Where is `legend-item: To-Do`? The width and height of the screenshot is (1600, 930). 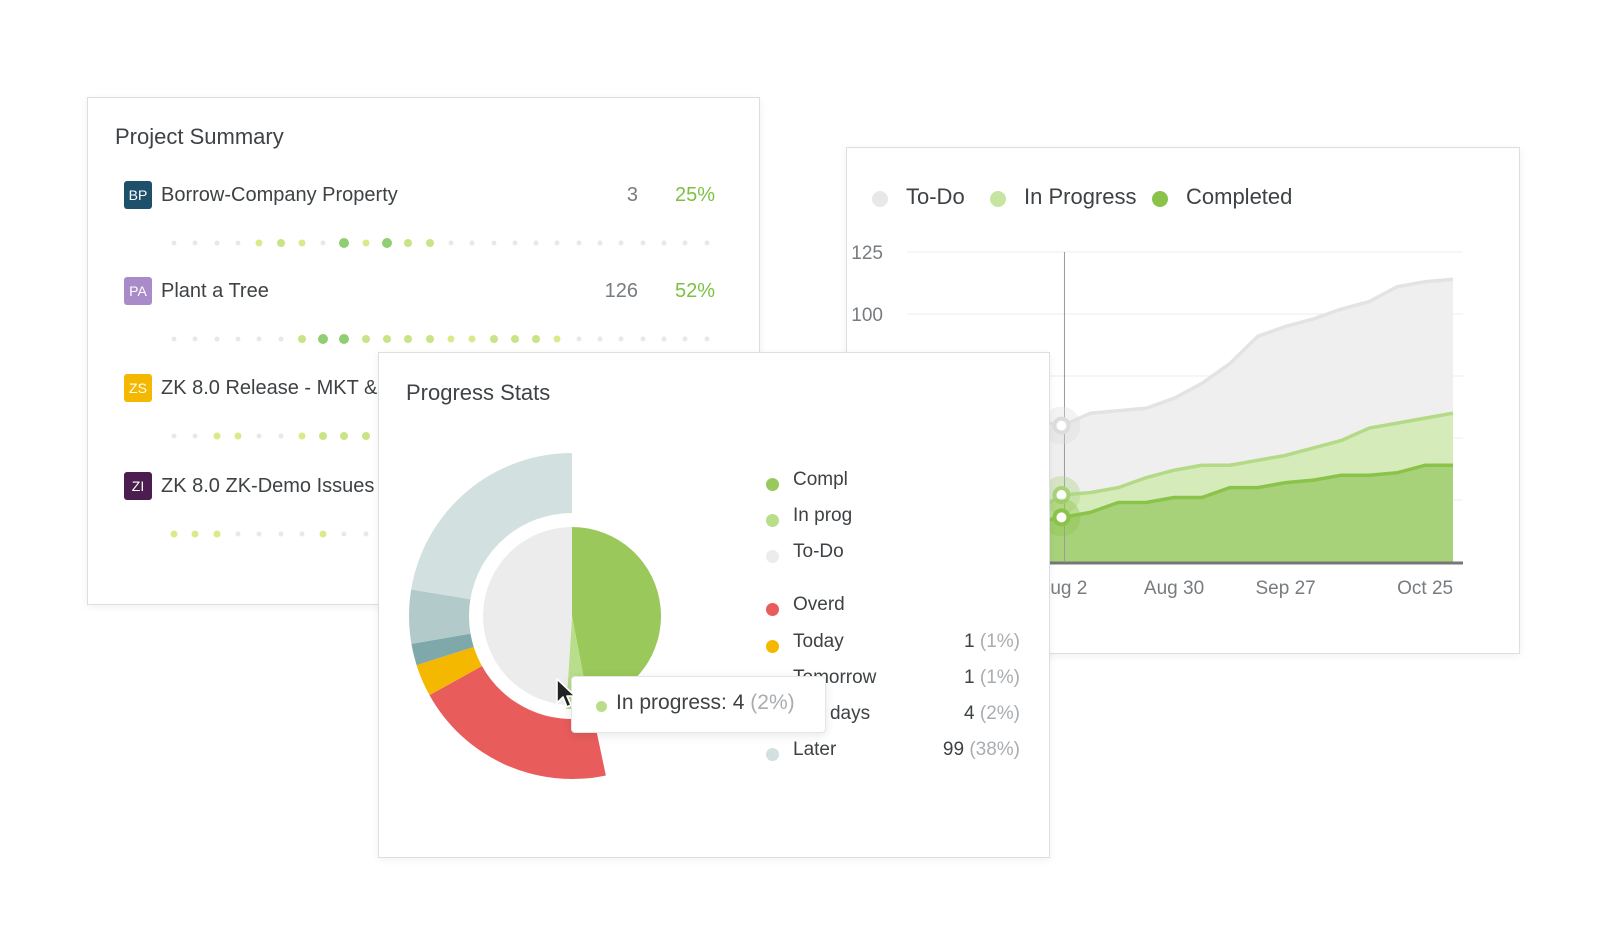 legend-item: To-Do is located at coordinates (901, 556).